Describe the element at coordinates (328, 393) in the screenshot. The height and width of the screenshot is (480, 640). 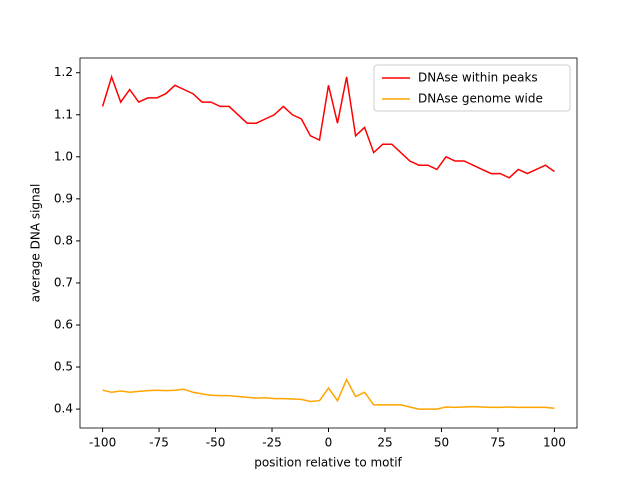
I see `series-line` at that location.